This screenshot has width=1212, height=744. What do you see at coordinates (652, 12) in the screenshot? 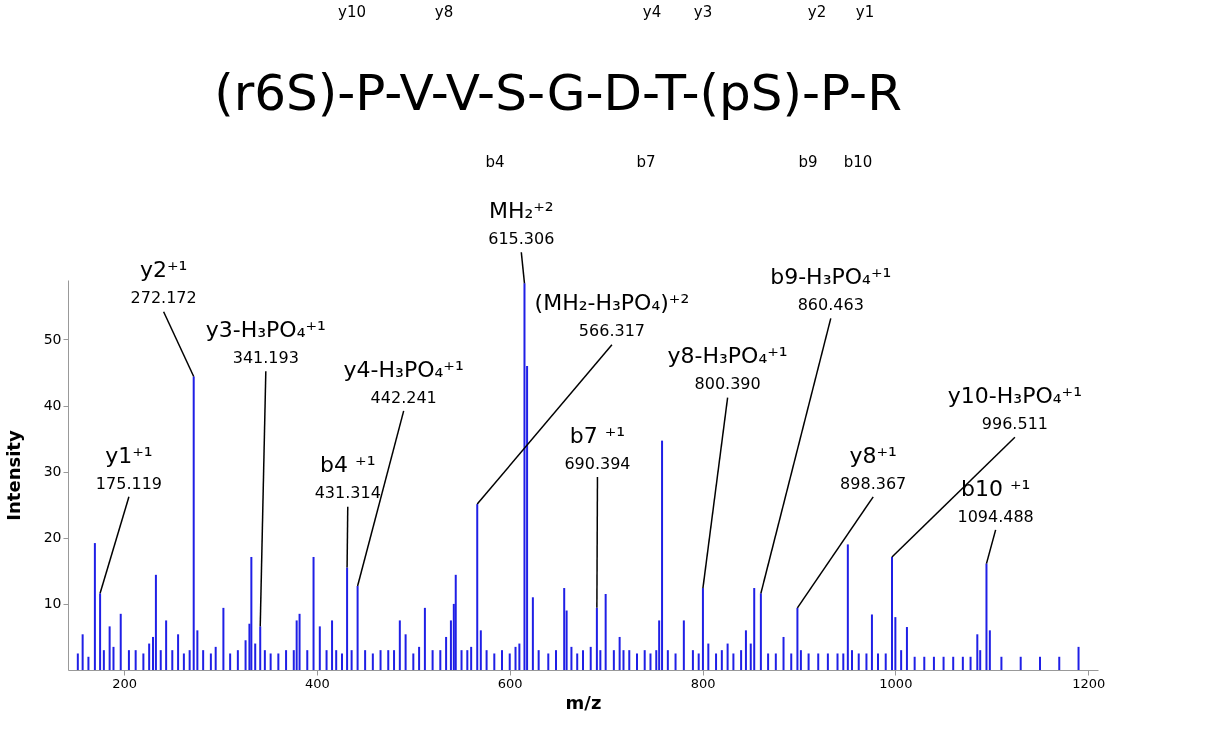
I see `text: y4` at bounding box center [652, 12].